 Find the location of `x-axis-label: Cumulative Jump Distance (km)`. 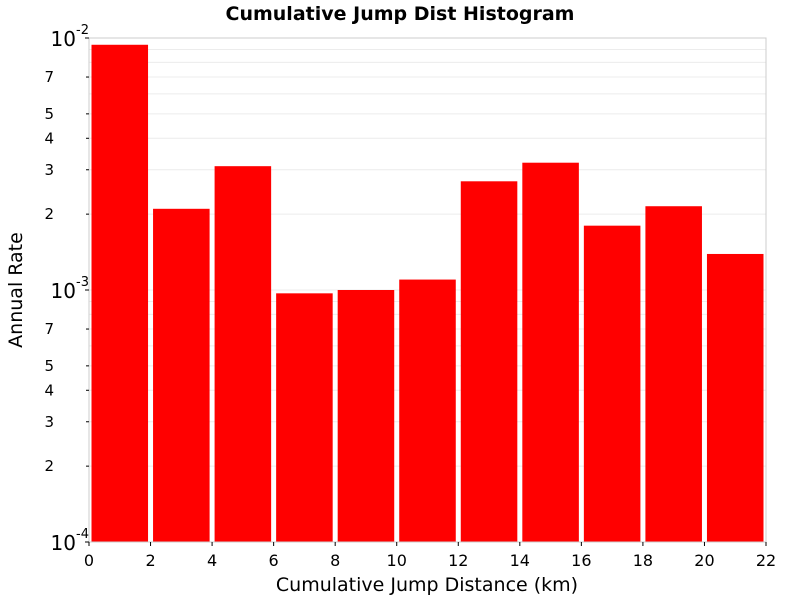

x-axis-label: Cumulative Jump Distance (km) is located at coordinates (427, 585).